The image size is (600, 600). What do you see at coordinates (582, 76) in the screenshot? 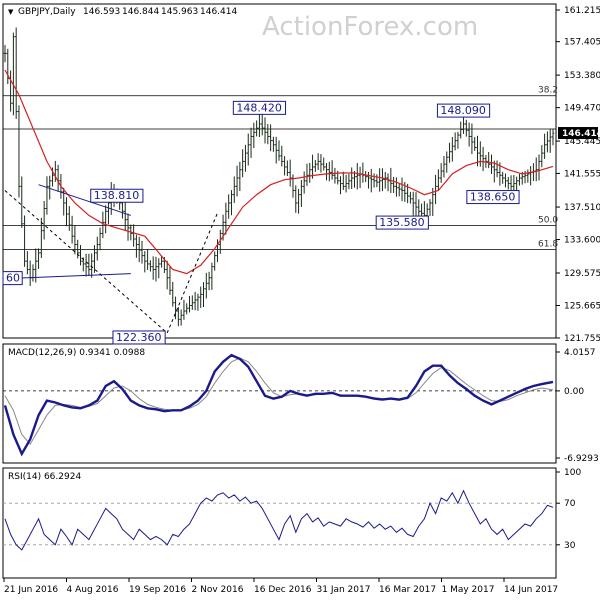
I see `price-y-tick-label: 153.380` at bounding box center [582, 76].